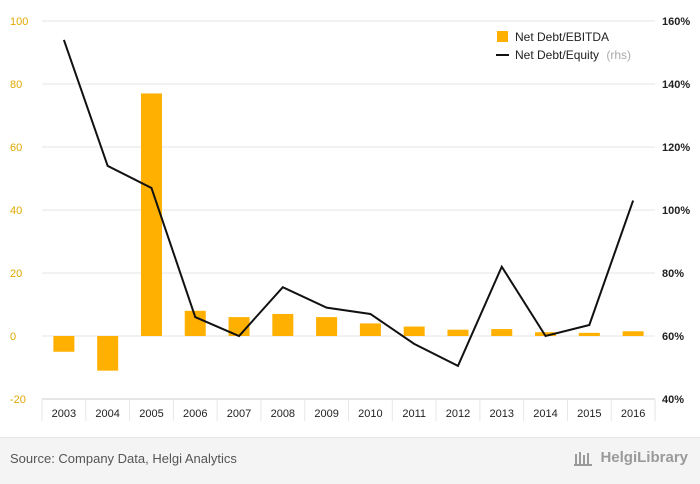  What do you see at coordinates (414, 414) in the screenshot?
I see `x-tick-label: 2011` at bounding box center [414, 414].